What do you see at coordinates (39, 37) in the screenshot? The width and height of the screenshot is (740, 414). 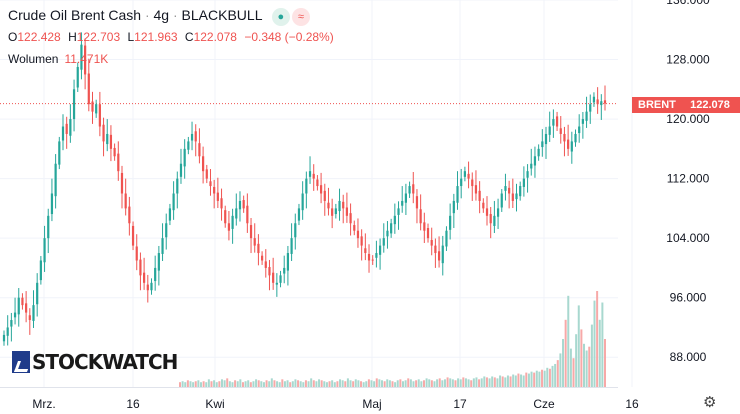 I see `open-value: 122.428` at bounding box center [39, 37].